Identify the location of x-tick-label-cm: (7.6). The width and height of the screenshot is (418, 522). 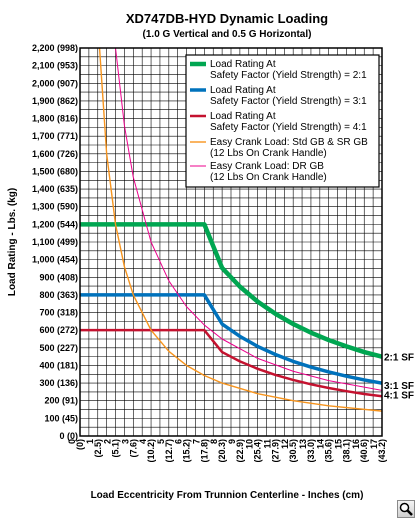
(133, 448).